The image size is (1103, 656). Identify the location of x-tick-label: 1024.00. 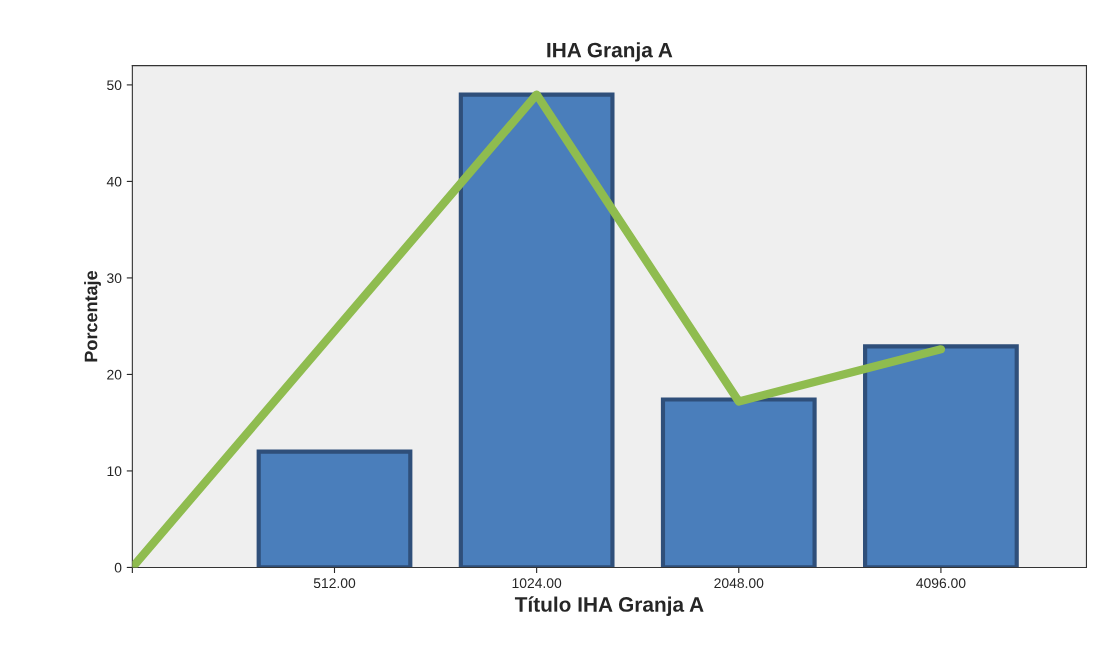
(537, 583).